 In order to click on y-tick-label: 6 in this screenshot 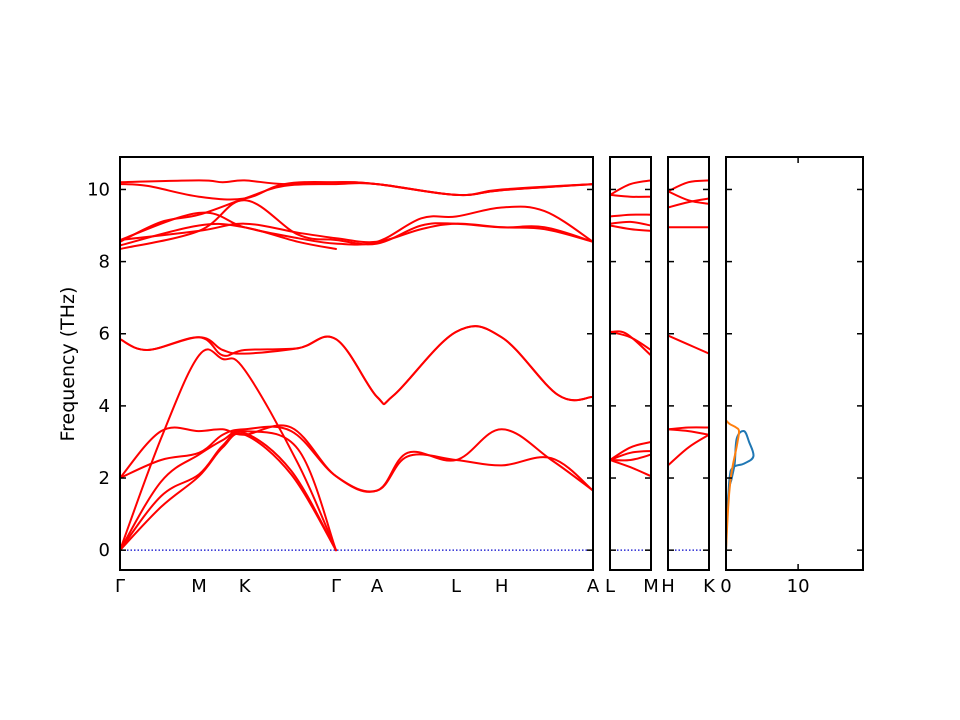, I will do `click(104, 334)`.